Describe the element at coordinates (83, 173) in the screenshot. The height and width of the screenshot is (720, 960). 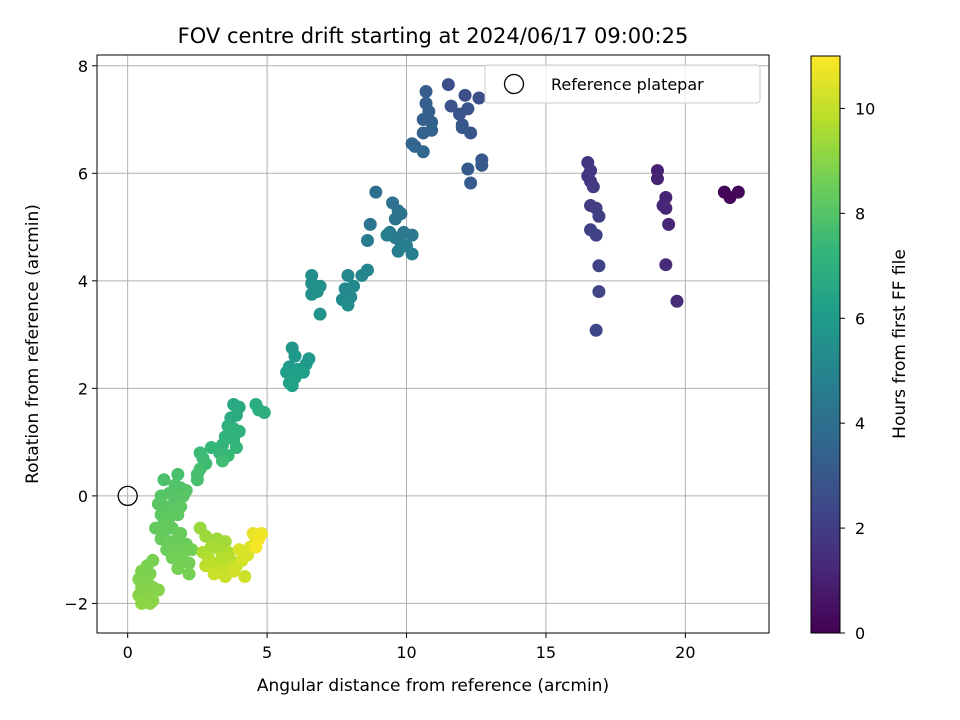
I see `y-tick-label: 6` at that location.